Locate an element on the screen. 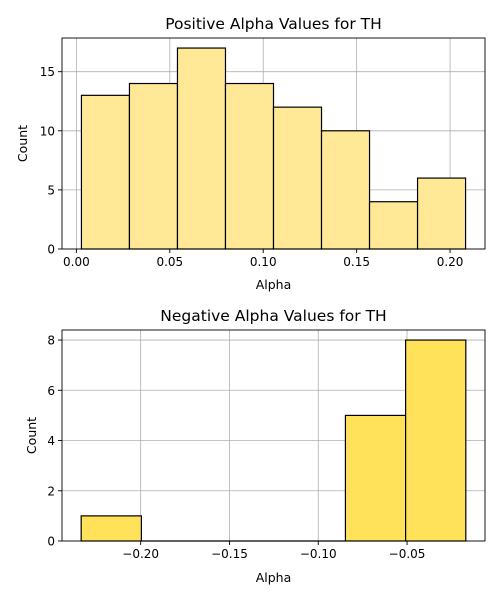 The image size is (500, 600). y-tick-label: 5 is located at coordinates (51, 190).